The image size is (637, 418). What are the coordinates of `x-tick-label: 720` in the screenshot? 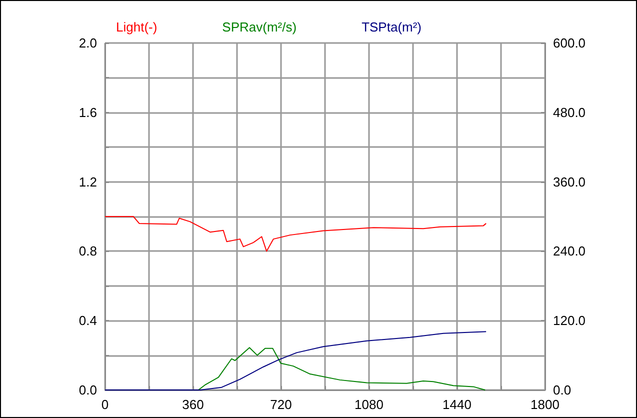 It's located at (281, 404).